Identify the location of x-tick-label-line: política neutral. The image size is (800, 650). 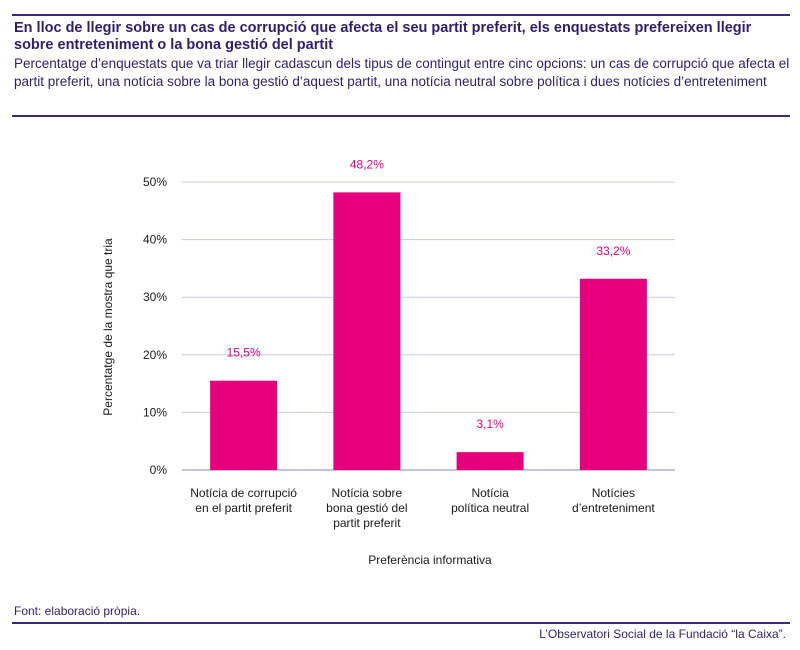
(490, 508).